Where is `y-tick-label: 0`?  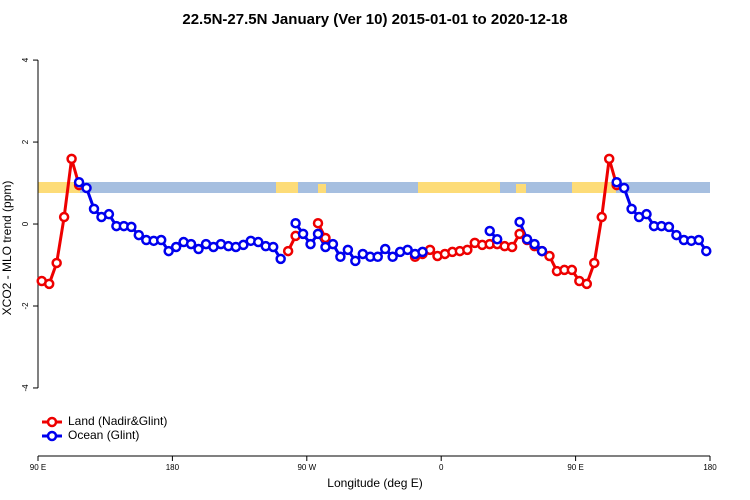 y-tick-label: 0 is located at coordinates (25, 223).